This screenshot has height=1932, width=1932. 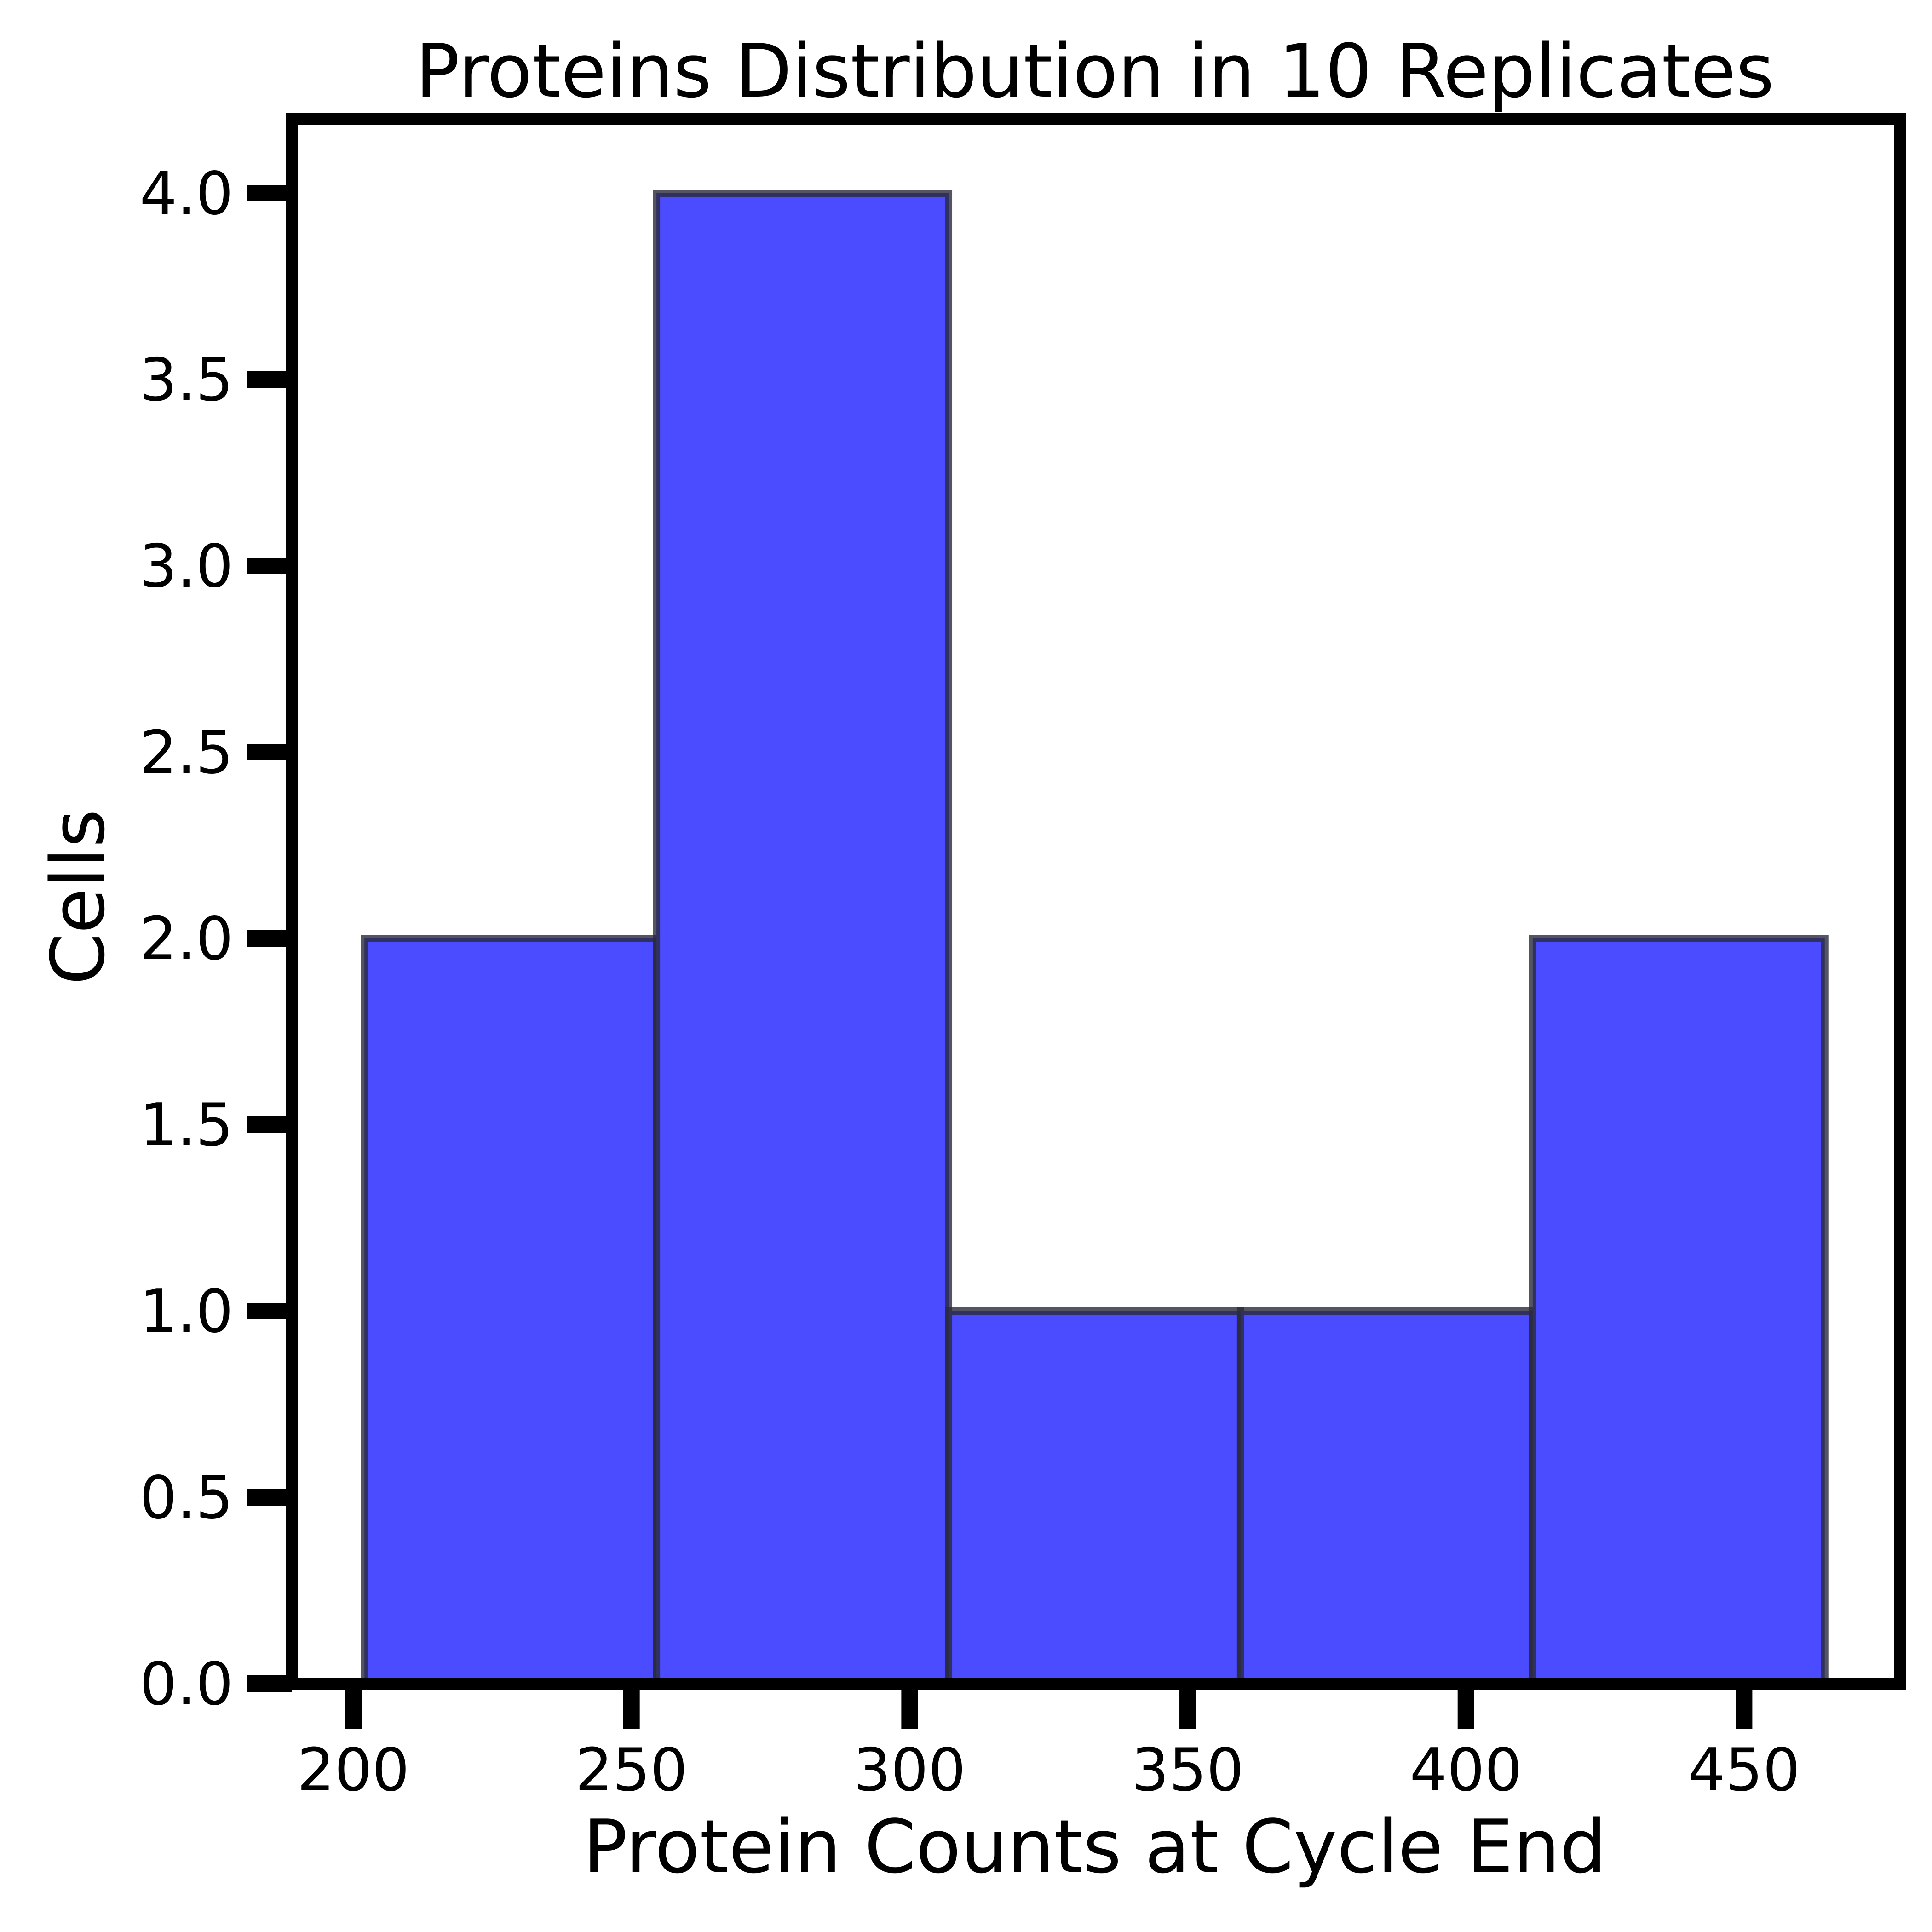 What do you see at coordinates (186, 1684) in the screenshot?
I see `y-tick-label: 0.0` at bounding box center [186, 1684].